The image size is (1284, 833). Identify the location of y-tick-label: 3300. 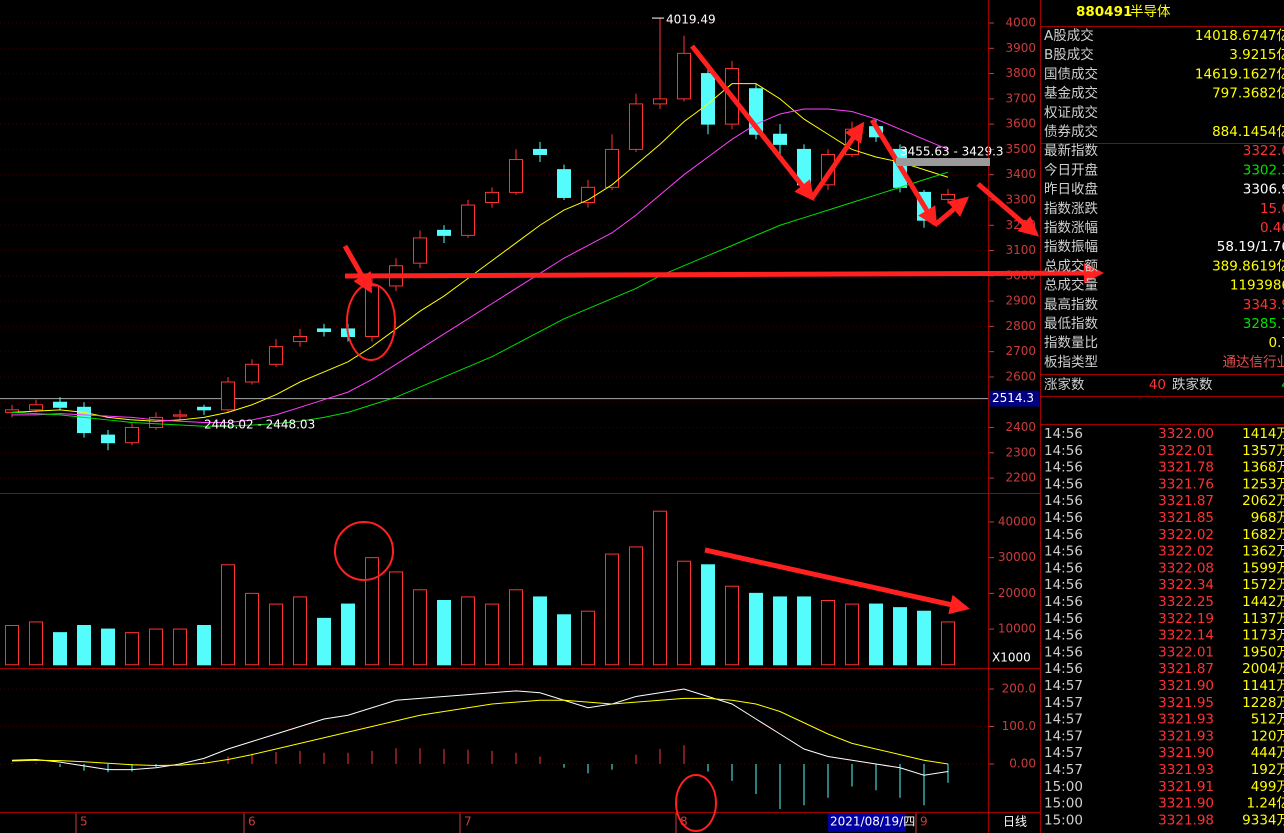
(1020, 199).